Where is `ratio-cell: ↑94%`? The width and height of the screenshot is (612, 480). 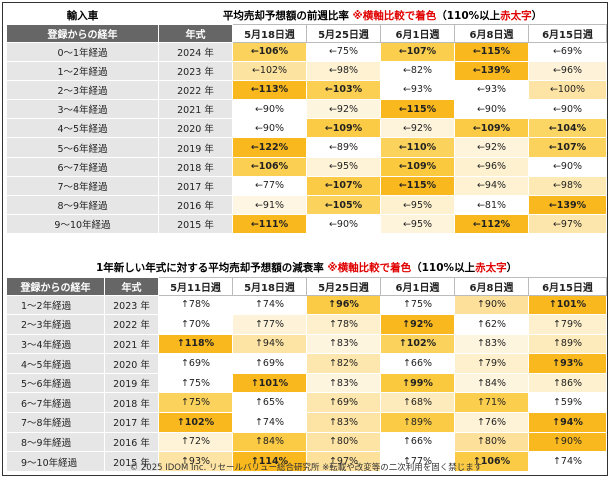
ratio-cell: ↑94% is located at coordinates (567, 422).